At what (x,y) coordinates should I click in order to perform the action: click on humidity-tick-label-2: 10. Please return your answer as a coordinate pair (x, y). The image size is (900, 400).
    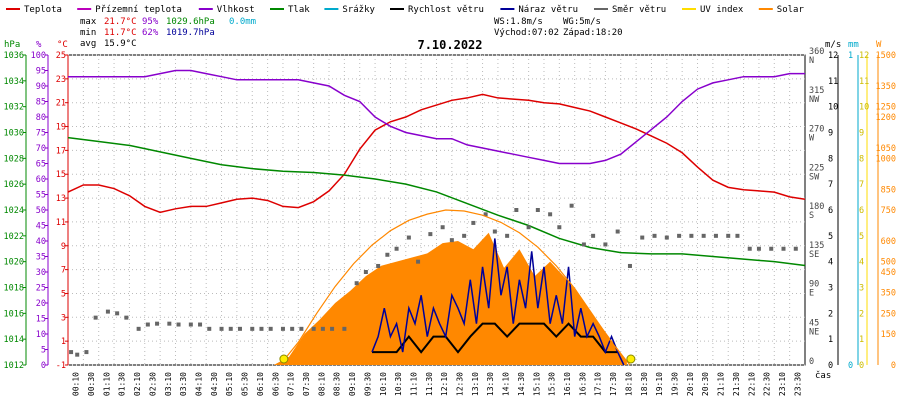
    Looking at the image, I should click on (41, 335).